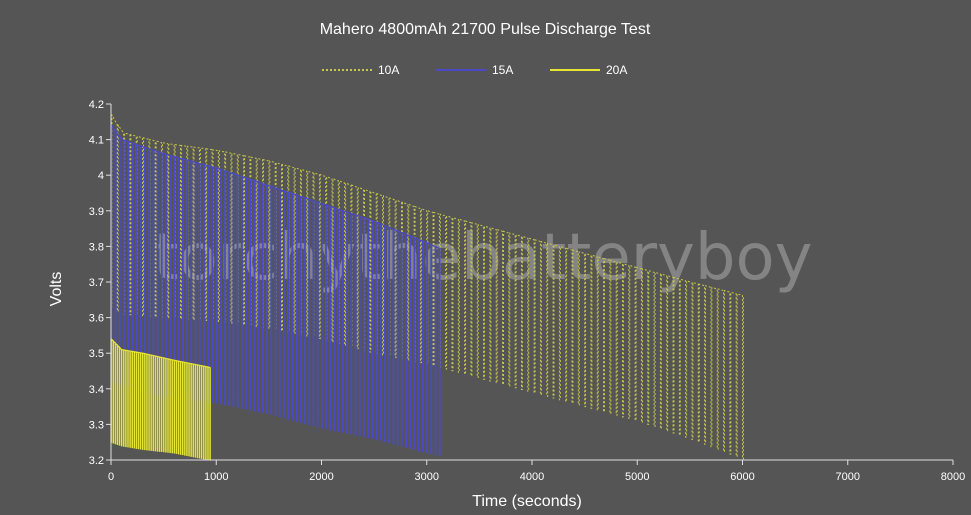 The width and height of the screenshot is (971, 515). Describe the element at coordinates (742, 477) in the screenshot. I see `x-tick-label: 6000` at that location.